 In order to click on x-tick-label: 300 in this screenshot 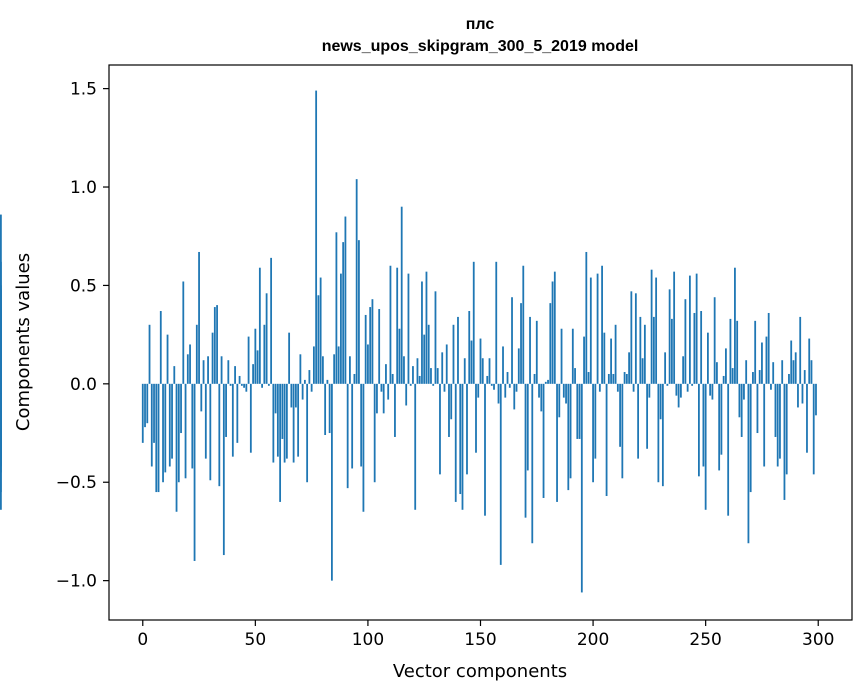, I will do `click(818, 640)`.